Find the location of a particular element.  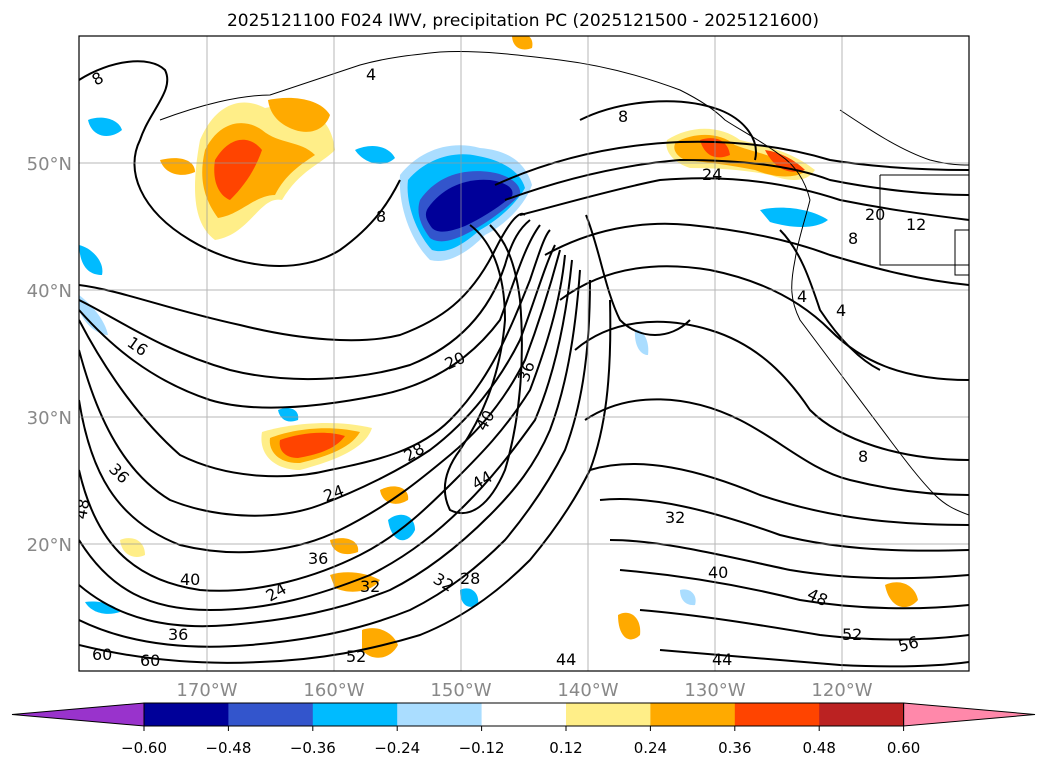

lon-label-120w: 120°W is located at coordinates (841, 690).